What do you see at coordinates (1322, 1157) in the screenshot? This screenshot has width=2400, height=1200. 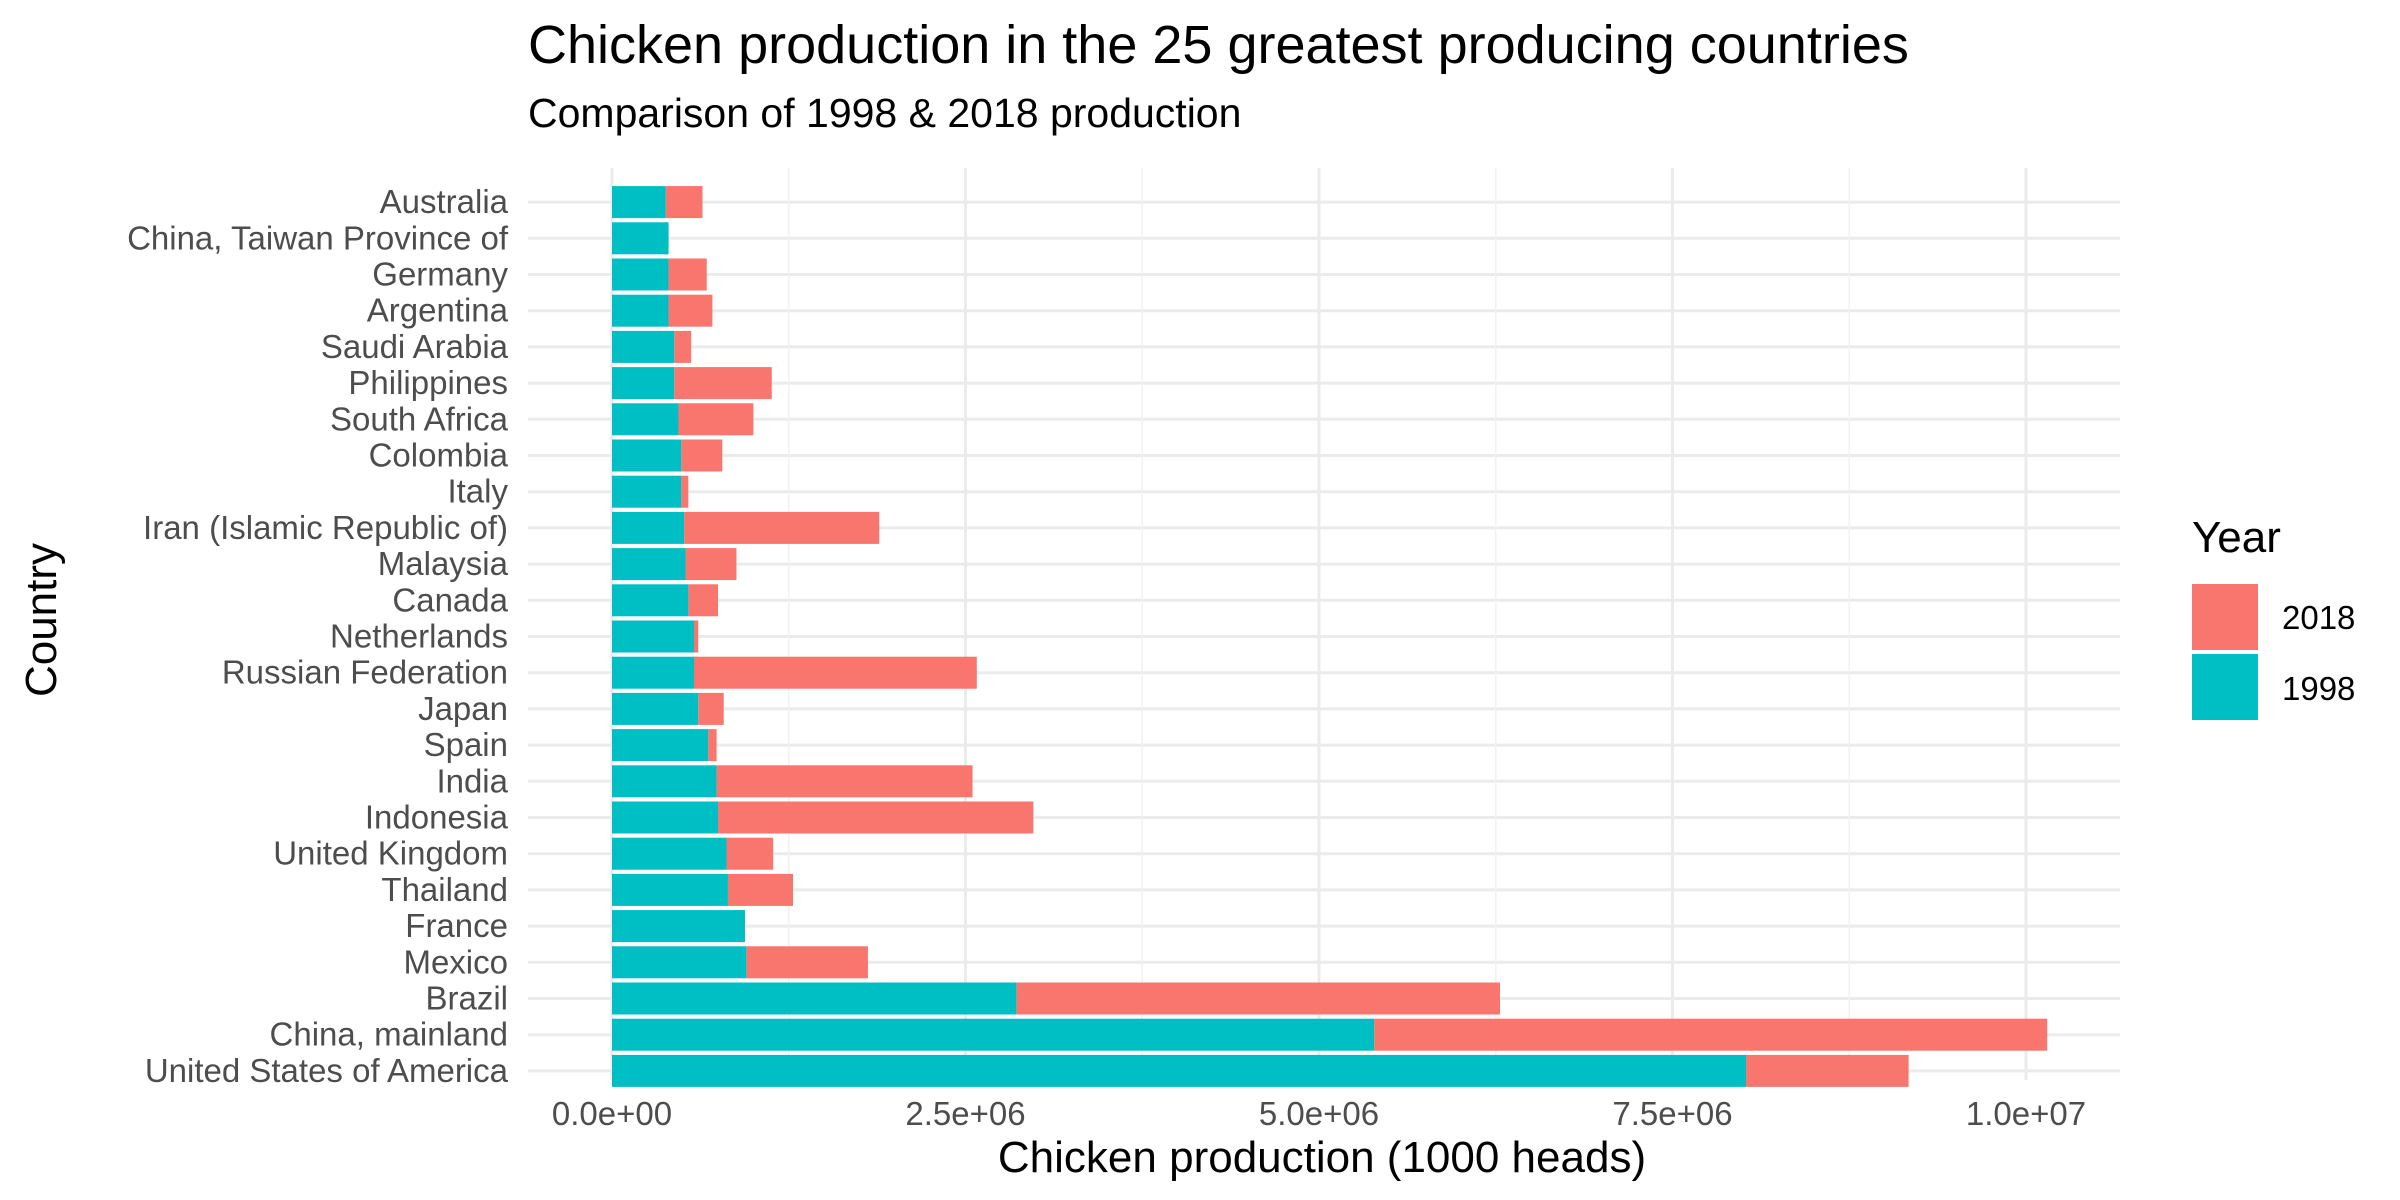 I see `x-axis-title: Chicken production (1000 heads)` at bounding box center [1322, 1157].